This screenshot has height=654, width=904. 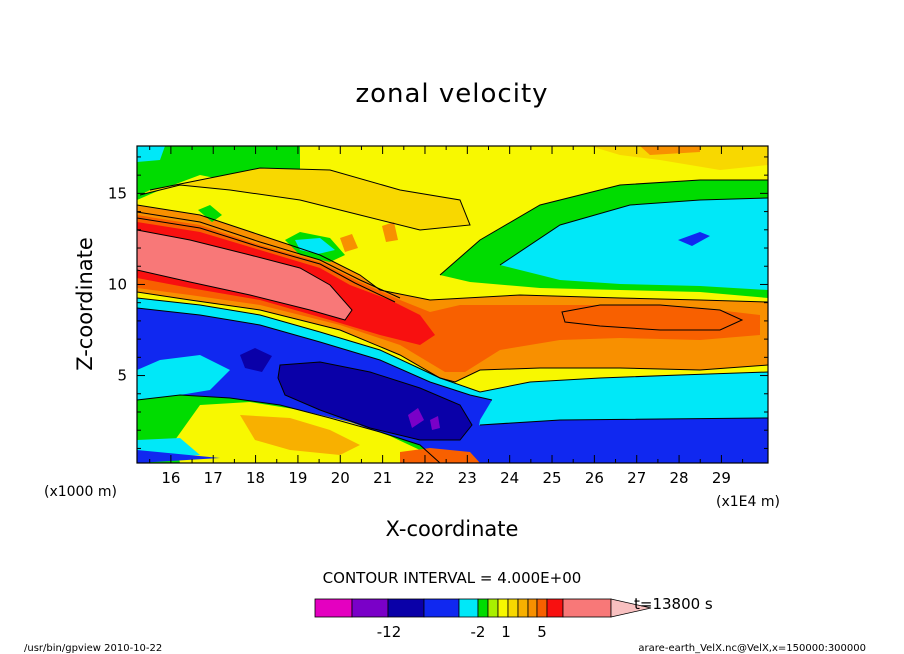 I want to click on x-tick-label: 22, so click(x=424, y=478).